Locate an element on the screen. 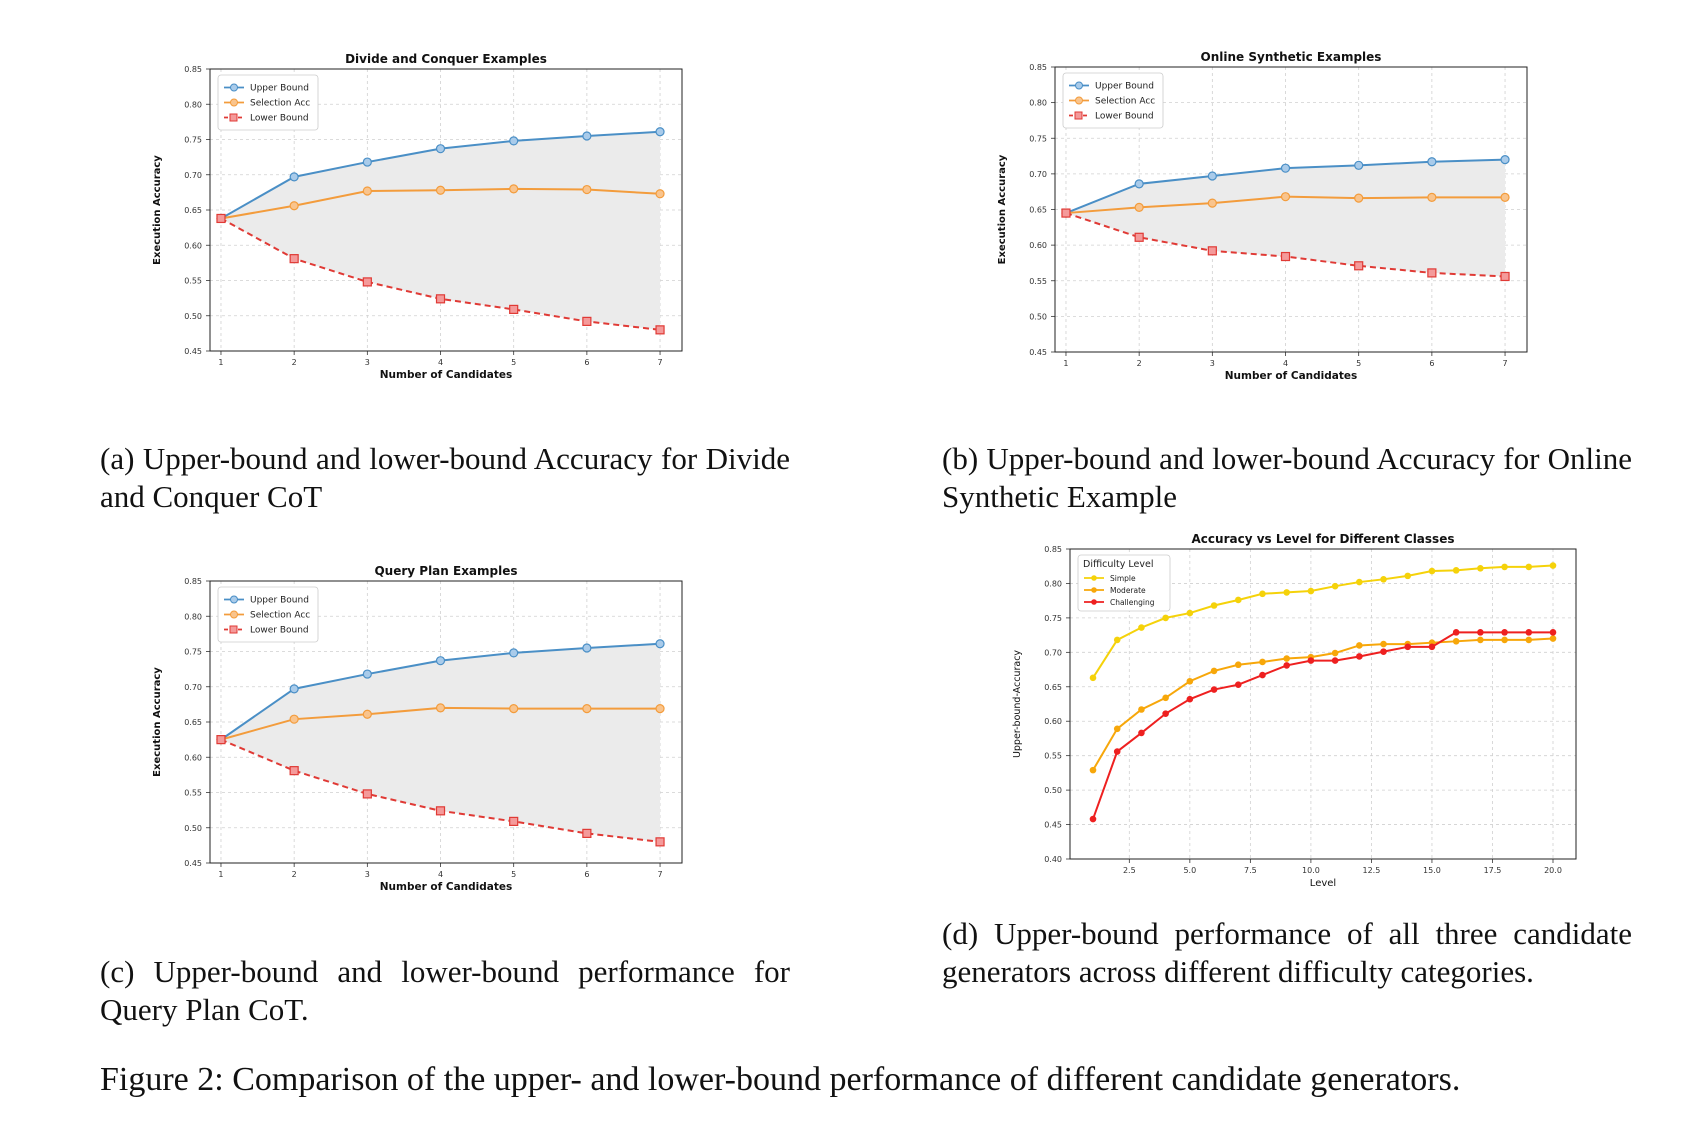 Image resolution: width=1706 pixels, height=1135 pixels. chart-d-y-tick-label: 0.80 is located at coordinates (1053, 583).